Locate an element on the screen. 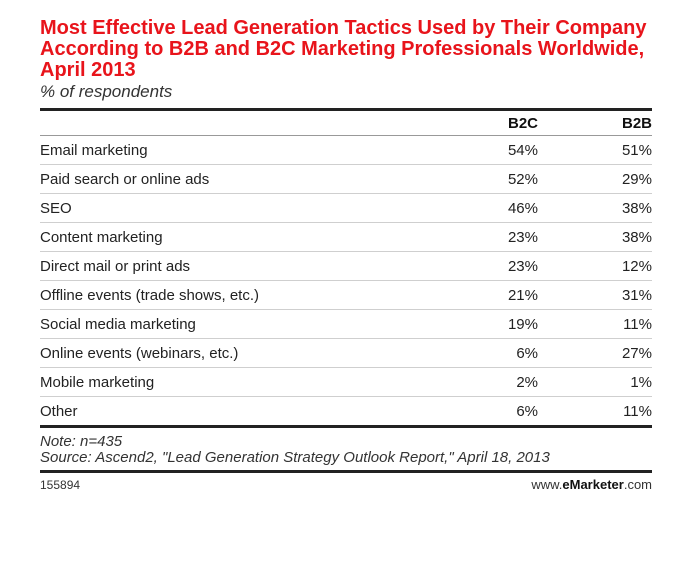  row-label: Mobile marketing is located at coordinates (200, 382).